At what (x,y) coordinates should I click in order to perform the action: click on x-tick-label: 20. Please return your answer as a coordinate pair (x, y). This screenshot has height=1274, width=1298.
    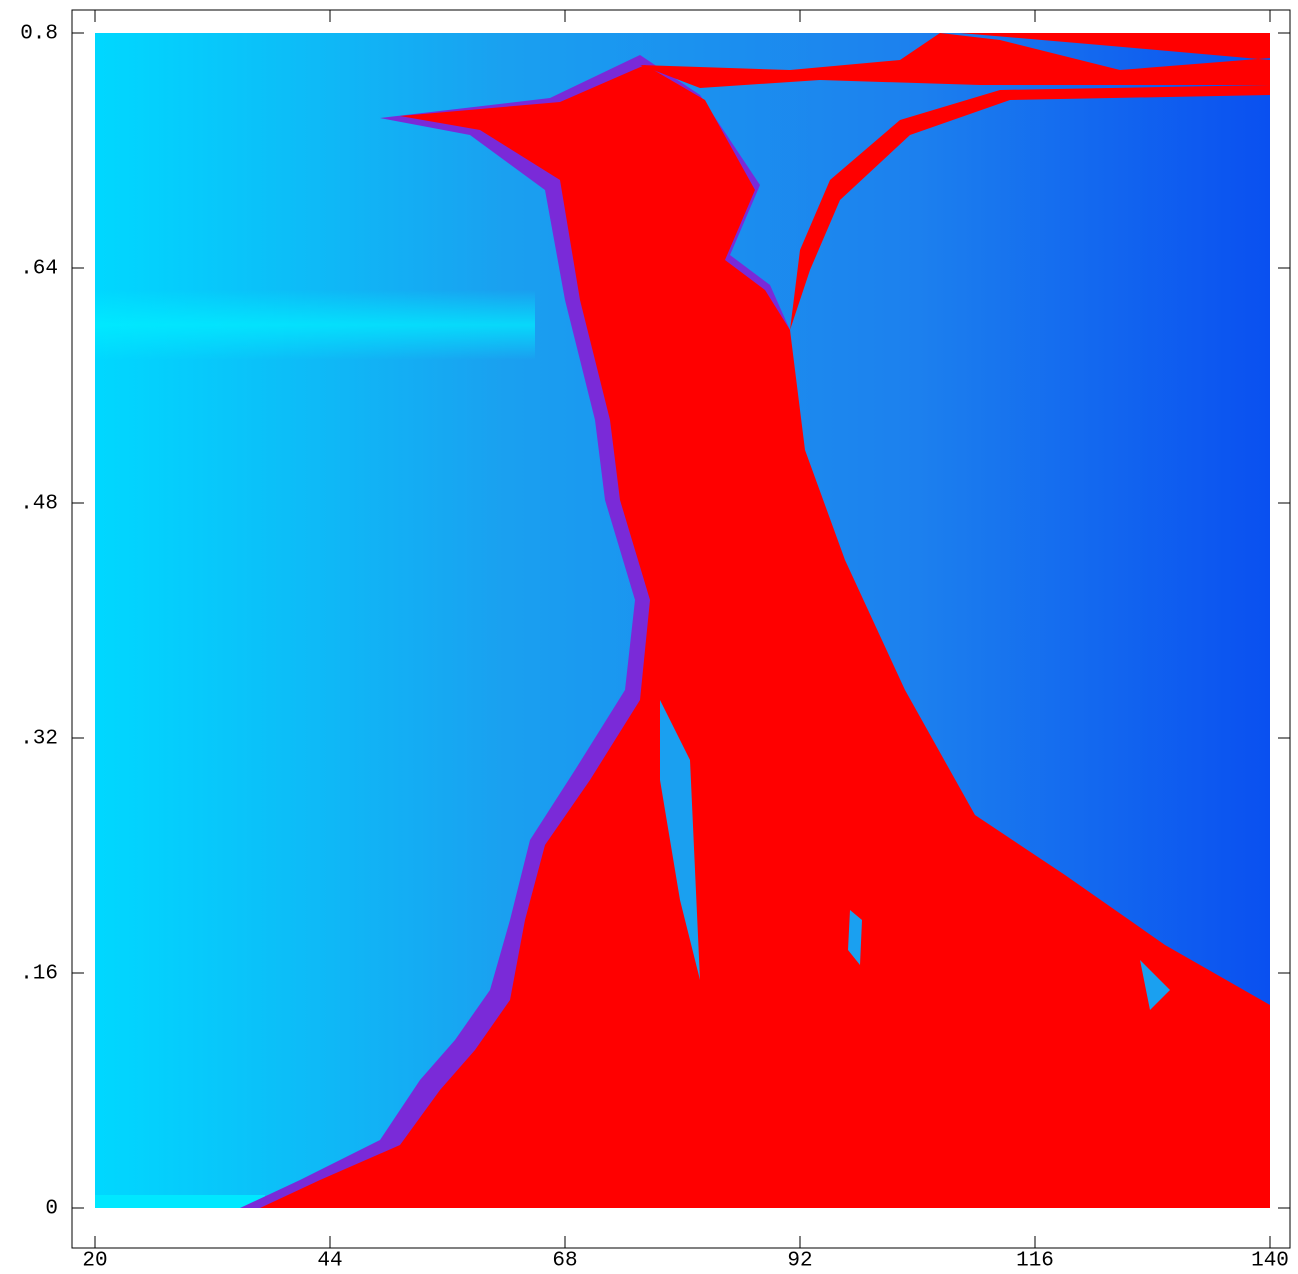
    Looking at the image, I should click on (94, 1261).